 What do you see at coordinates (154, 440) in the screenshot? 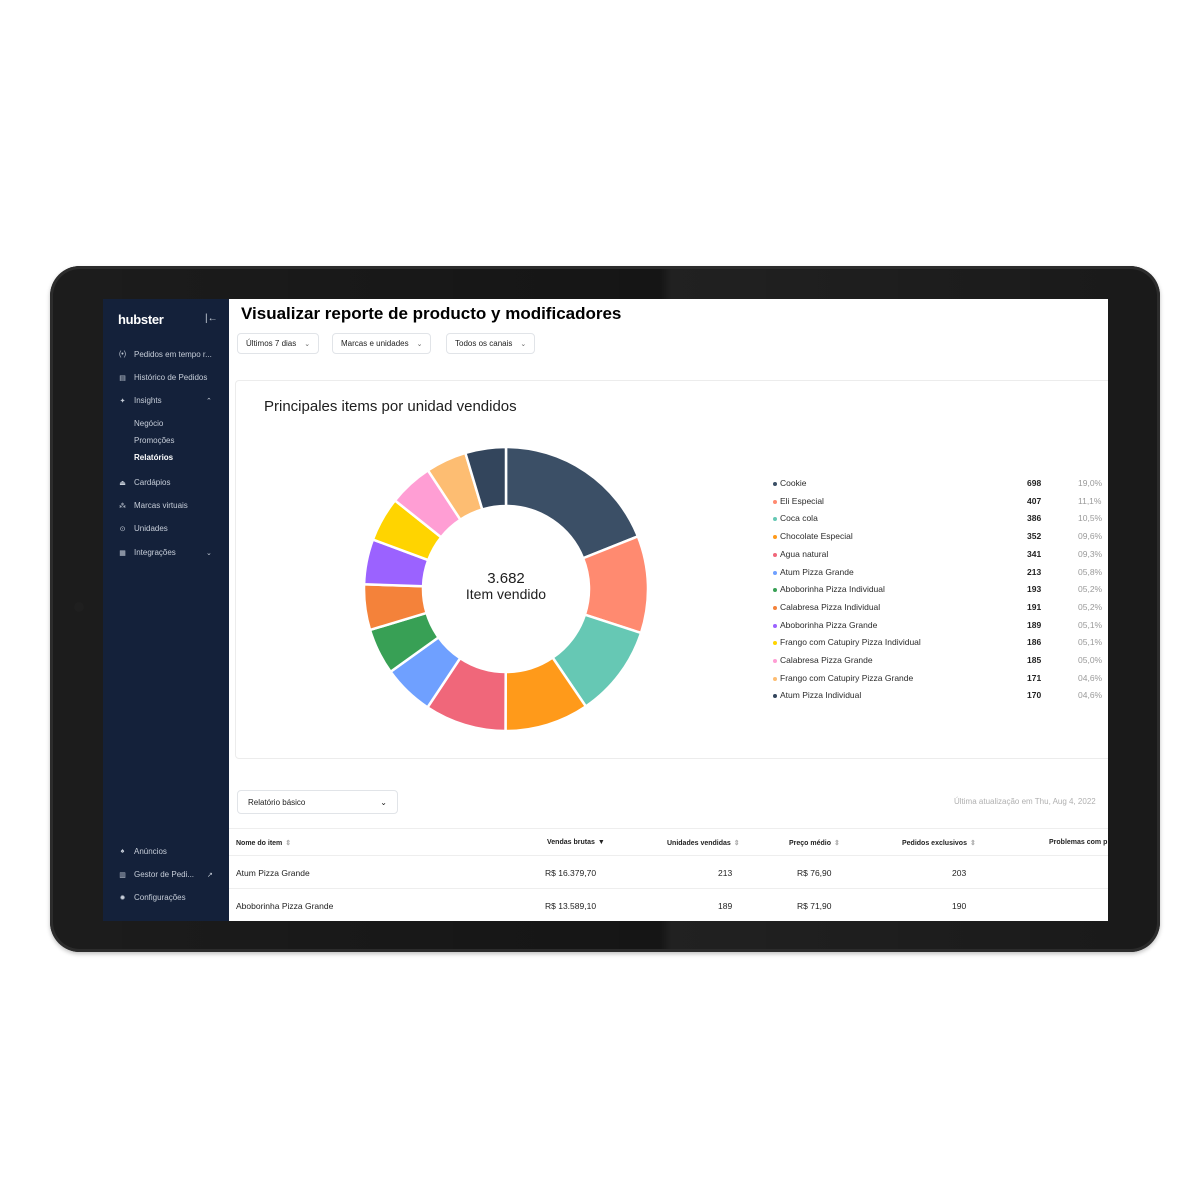
I see `sidebar-subitem-promocoes: Promoções` at bounding box center [154, 440].